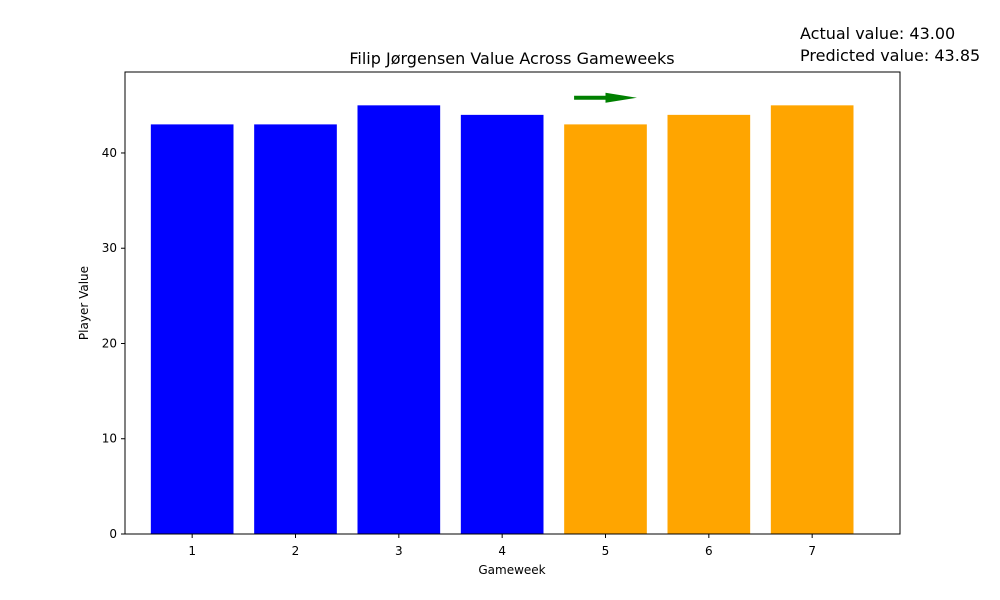  Describe the element at coordinates (606, 551) in the screenshot. I see `x-tick-label: 5` at that location.